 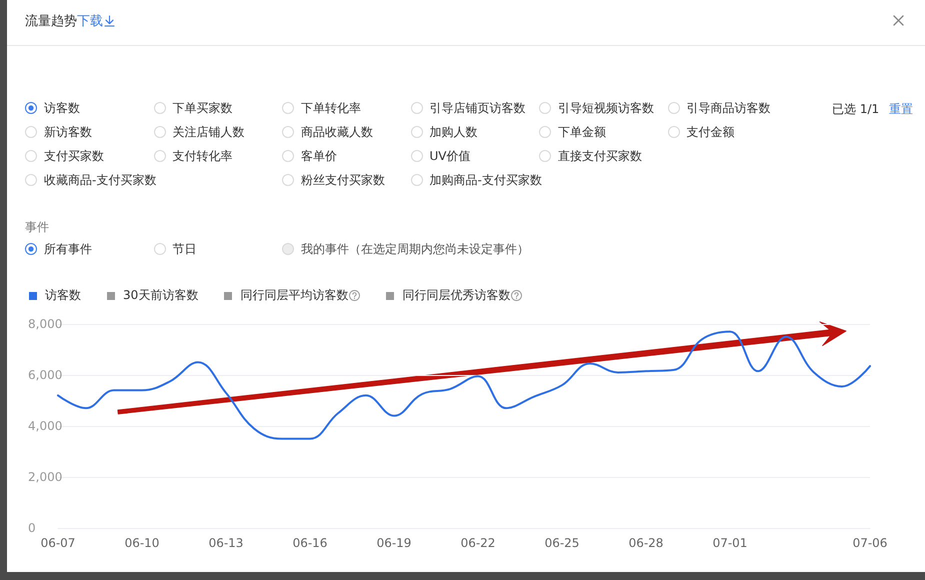 What do you see at coordinates (45, 375) in the screenshot?
I see `y-tick-label: 6,000` at bounding box center [45, 375].